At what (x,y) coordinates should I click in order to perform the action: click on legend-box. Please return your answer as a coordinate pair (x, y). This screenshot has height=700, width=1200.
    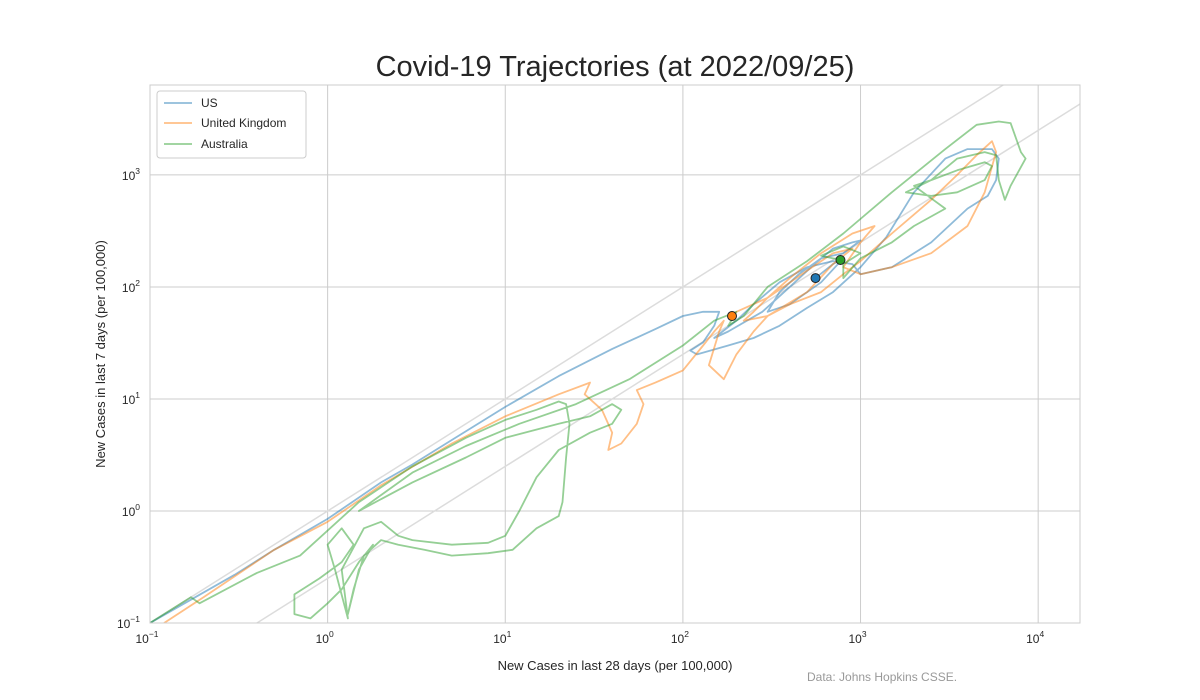
    Looking at the image, I should click on (231, 124).